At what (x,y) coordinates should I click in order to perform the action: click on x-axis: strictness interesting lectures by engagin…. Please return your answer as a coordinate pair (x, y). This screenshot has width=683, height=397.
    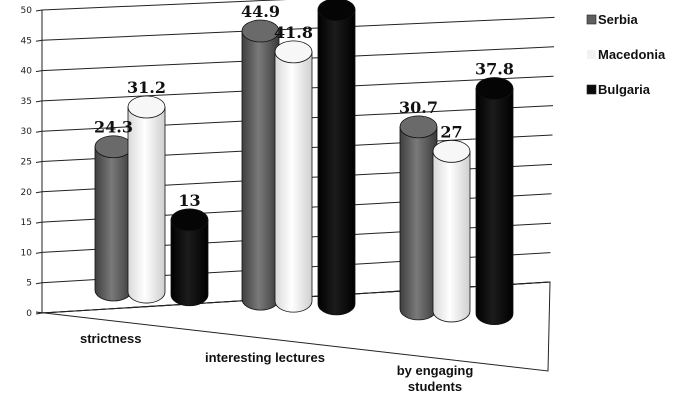
    Looking at the image, I should click on (276, 362).